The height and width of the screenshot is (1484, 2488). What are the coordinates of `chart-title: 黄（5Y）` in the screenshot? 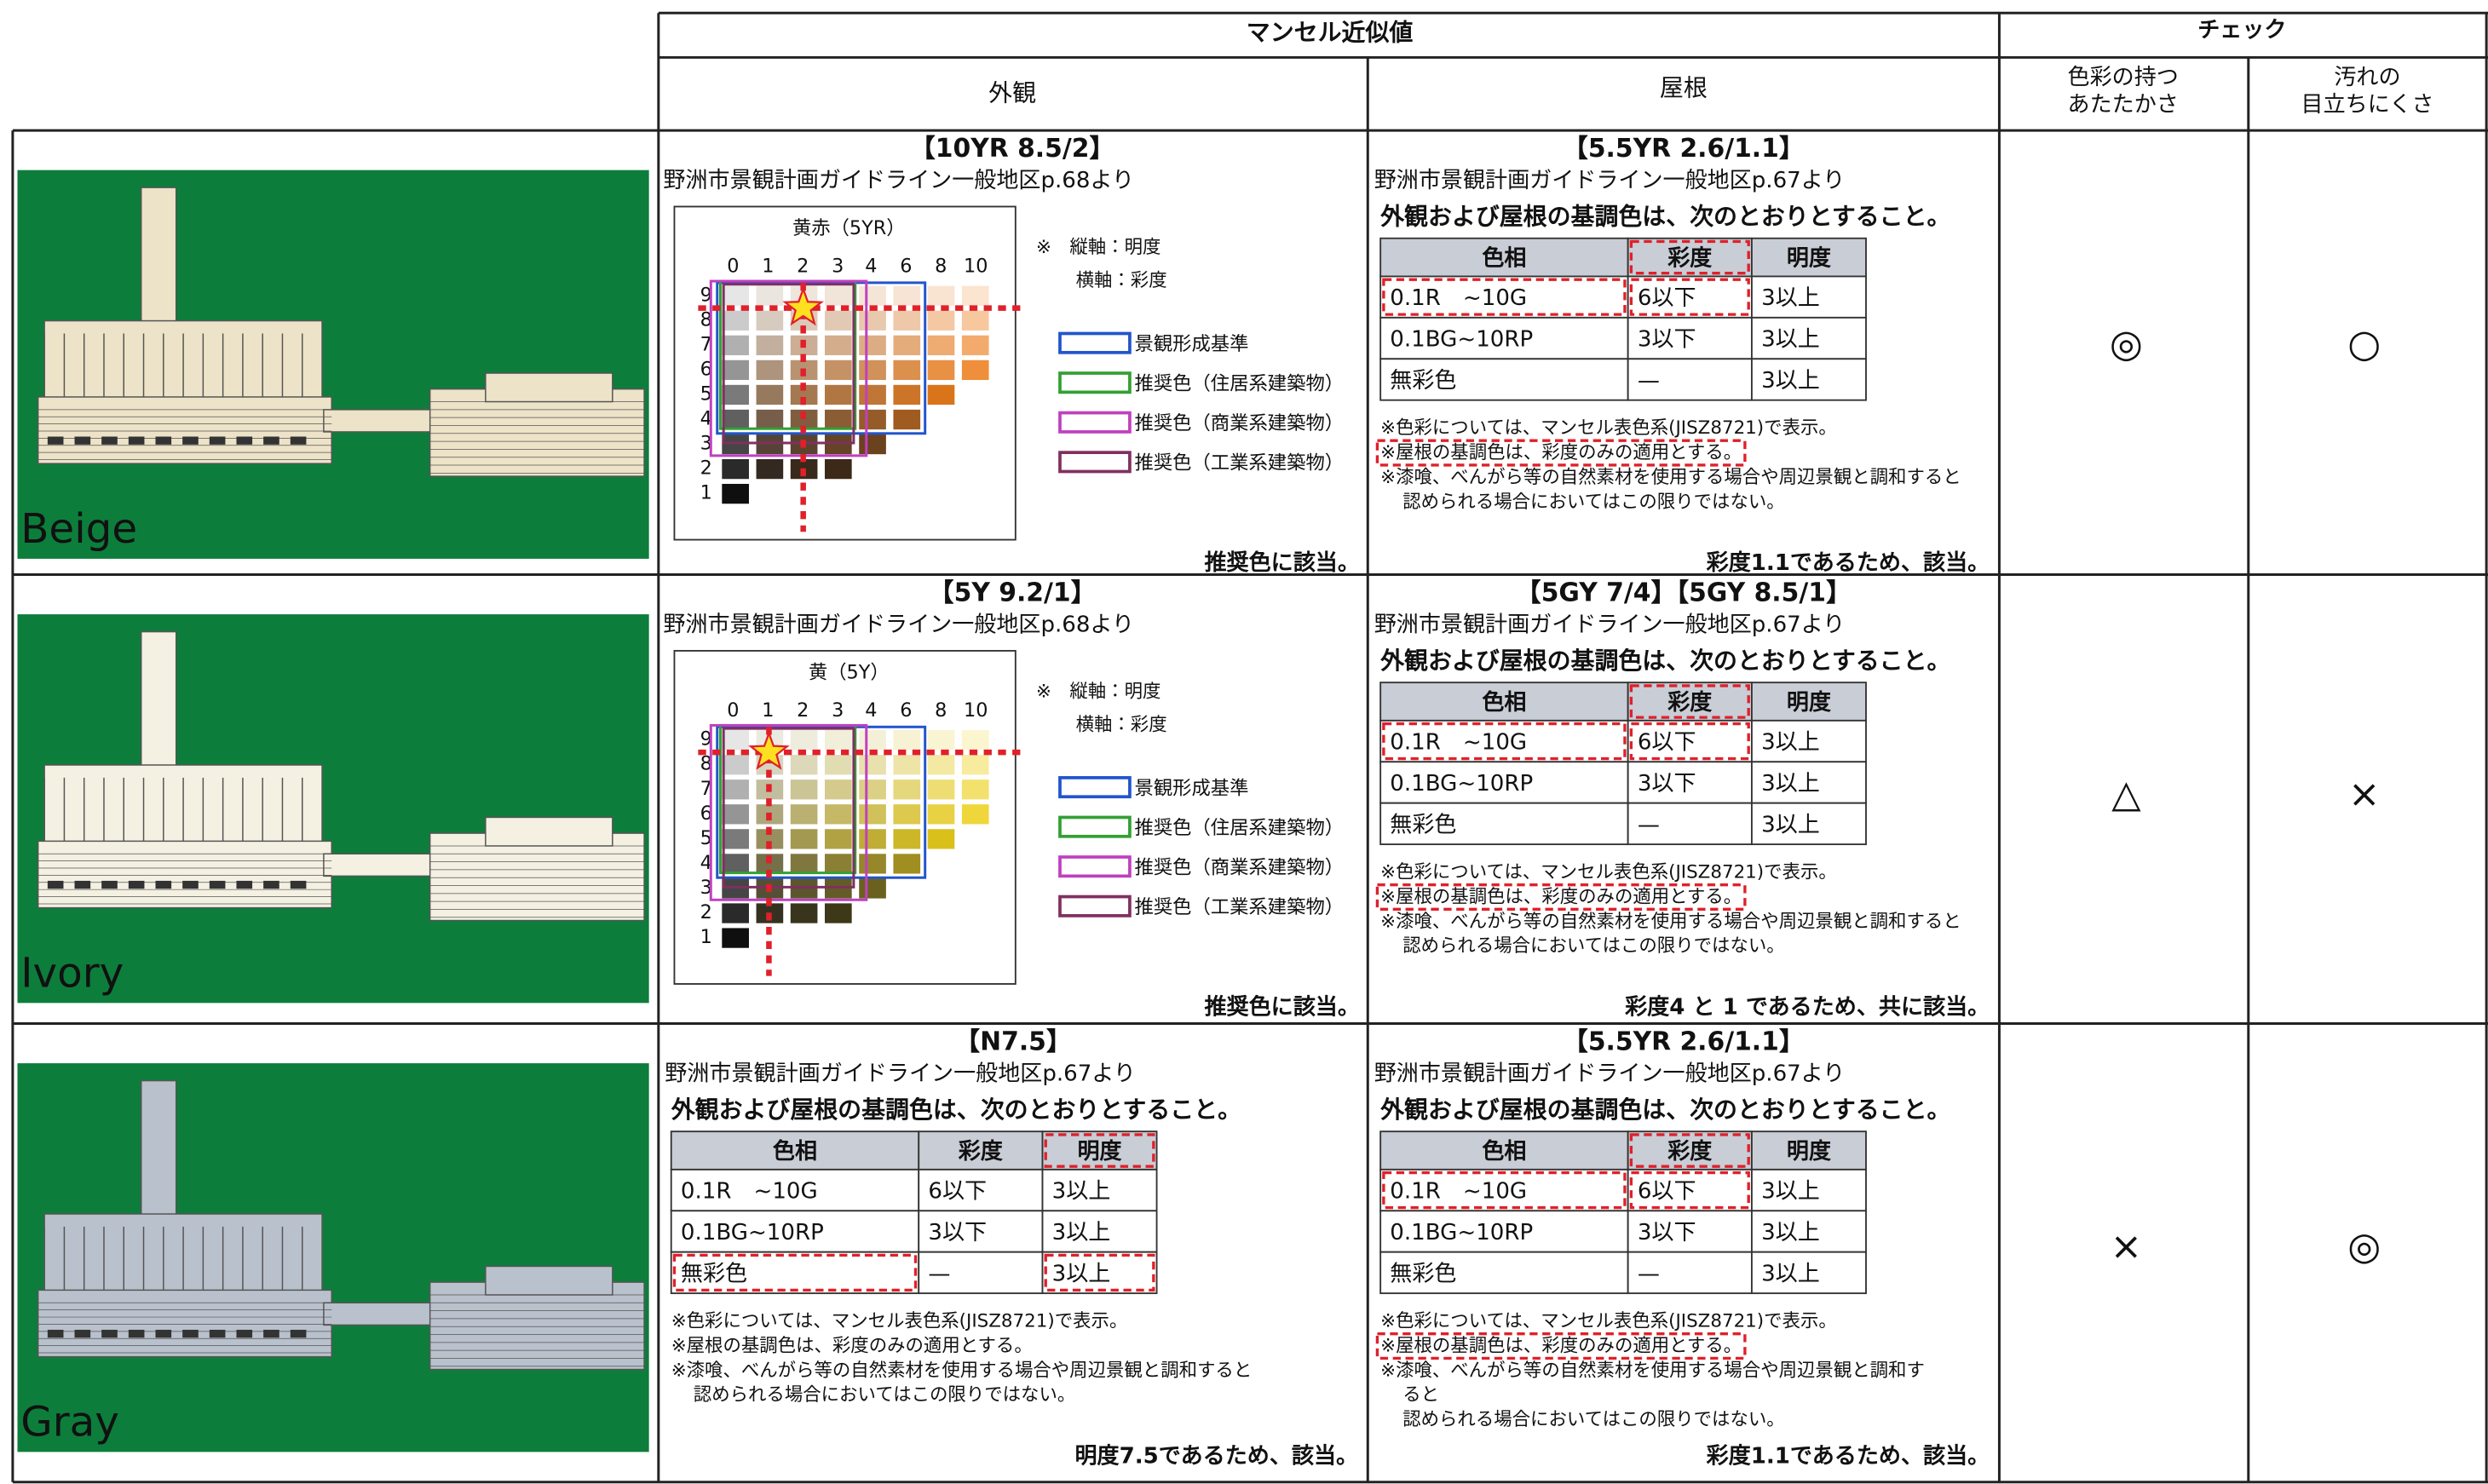 It's located at (849, 672).